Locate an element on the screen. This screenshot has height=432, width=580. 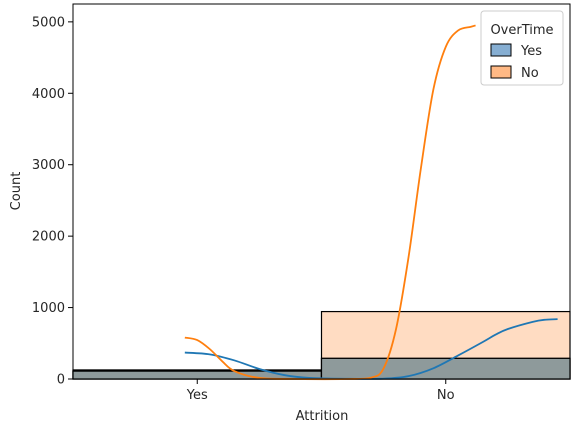
y-tick-label: 5000 is located at coordinates (48, 22).